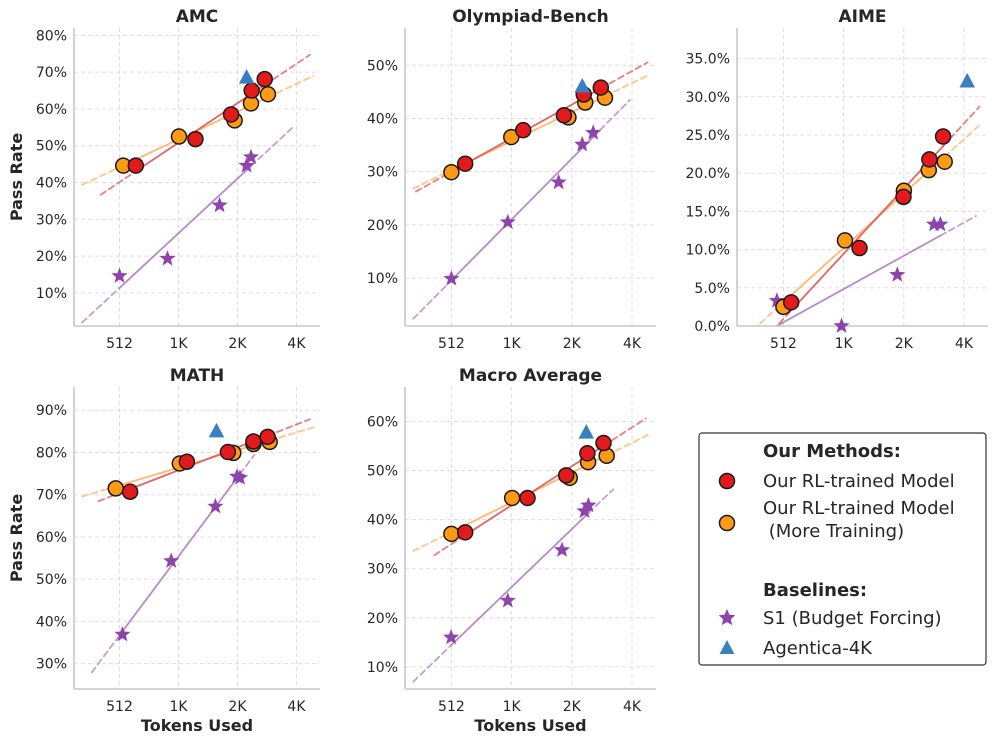 This screenshot has width=997, height=743. I want to click on fit-lines, so click(869, 215).